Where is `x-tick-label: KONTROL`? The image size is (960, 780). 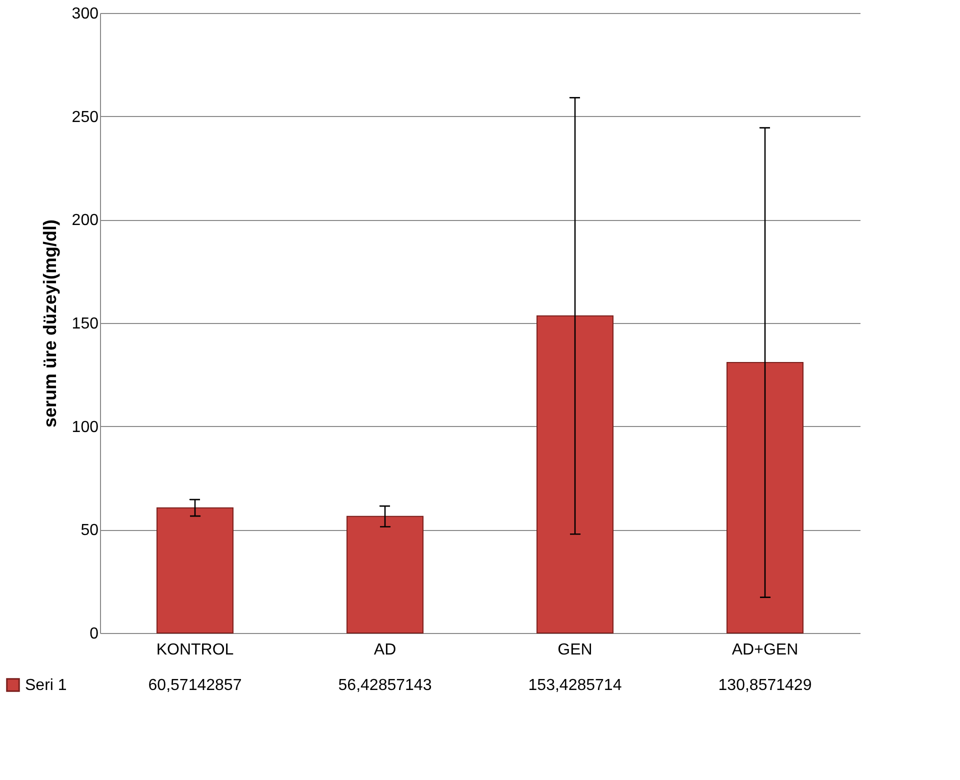 x-tick-label: KONTROL is located at coordinates (195, 650).